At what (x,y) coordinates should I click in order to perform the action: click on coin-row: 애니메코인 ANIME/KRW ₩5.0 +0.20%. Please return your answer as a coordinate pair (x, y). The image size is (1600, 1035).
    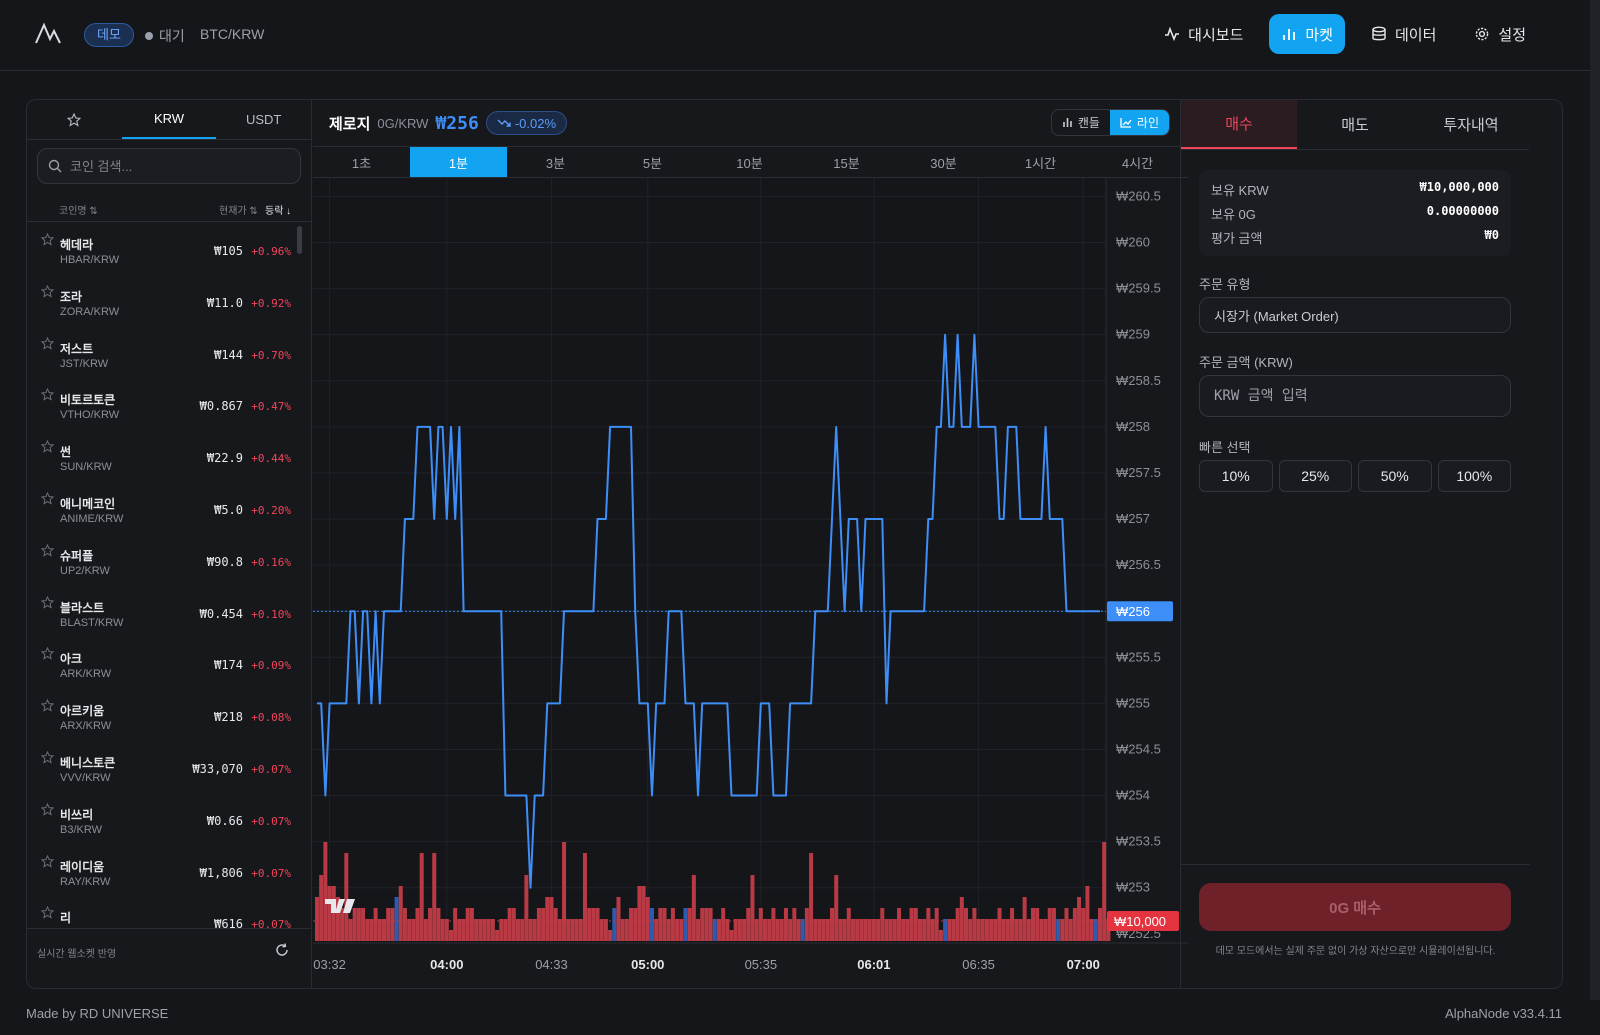
    Looking at the image, I should click on (169, 509).